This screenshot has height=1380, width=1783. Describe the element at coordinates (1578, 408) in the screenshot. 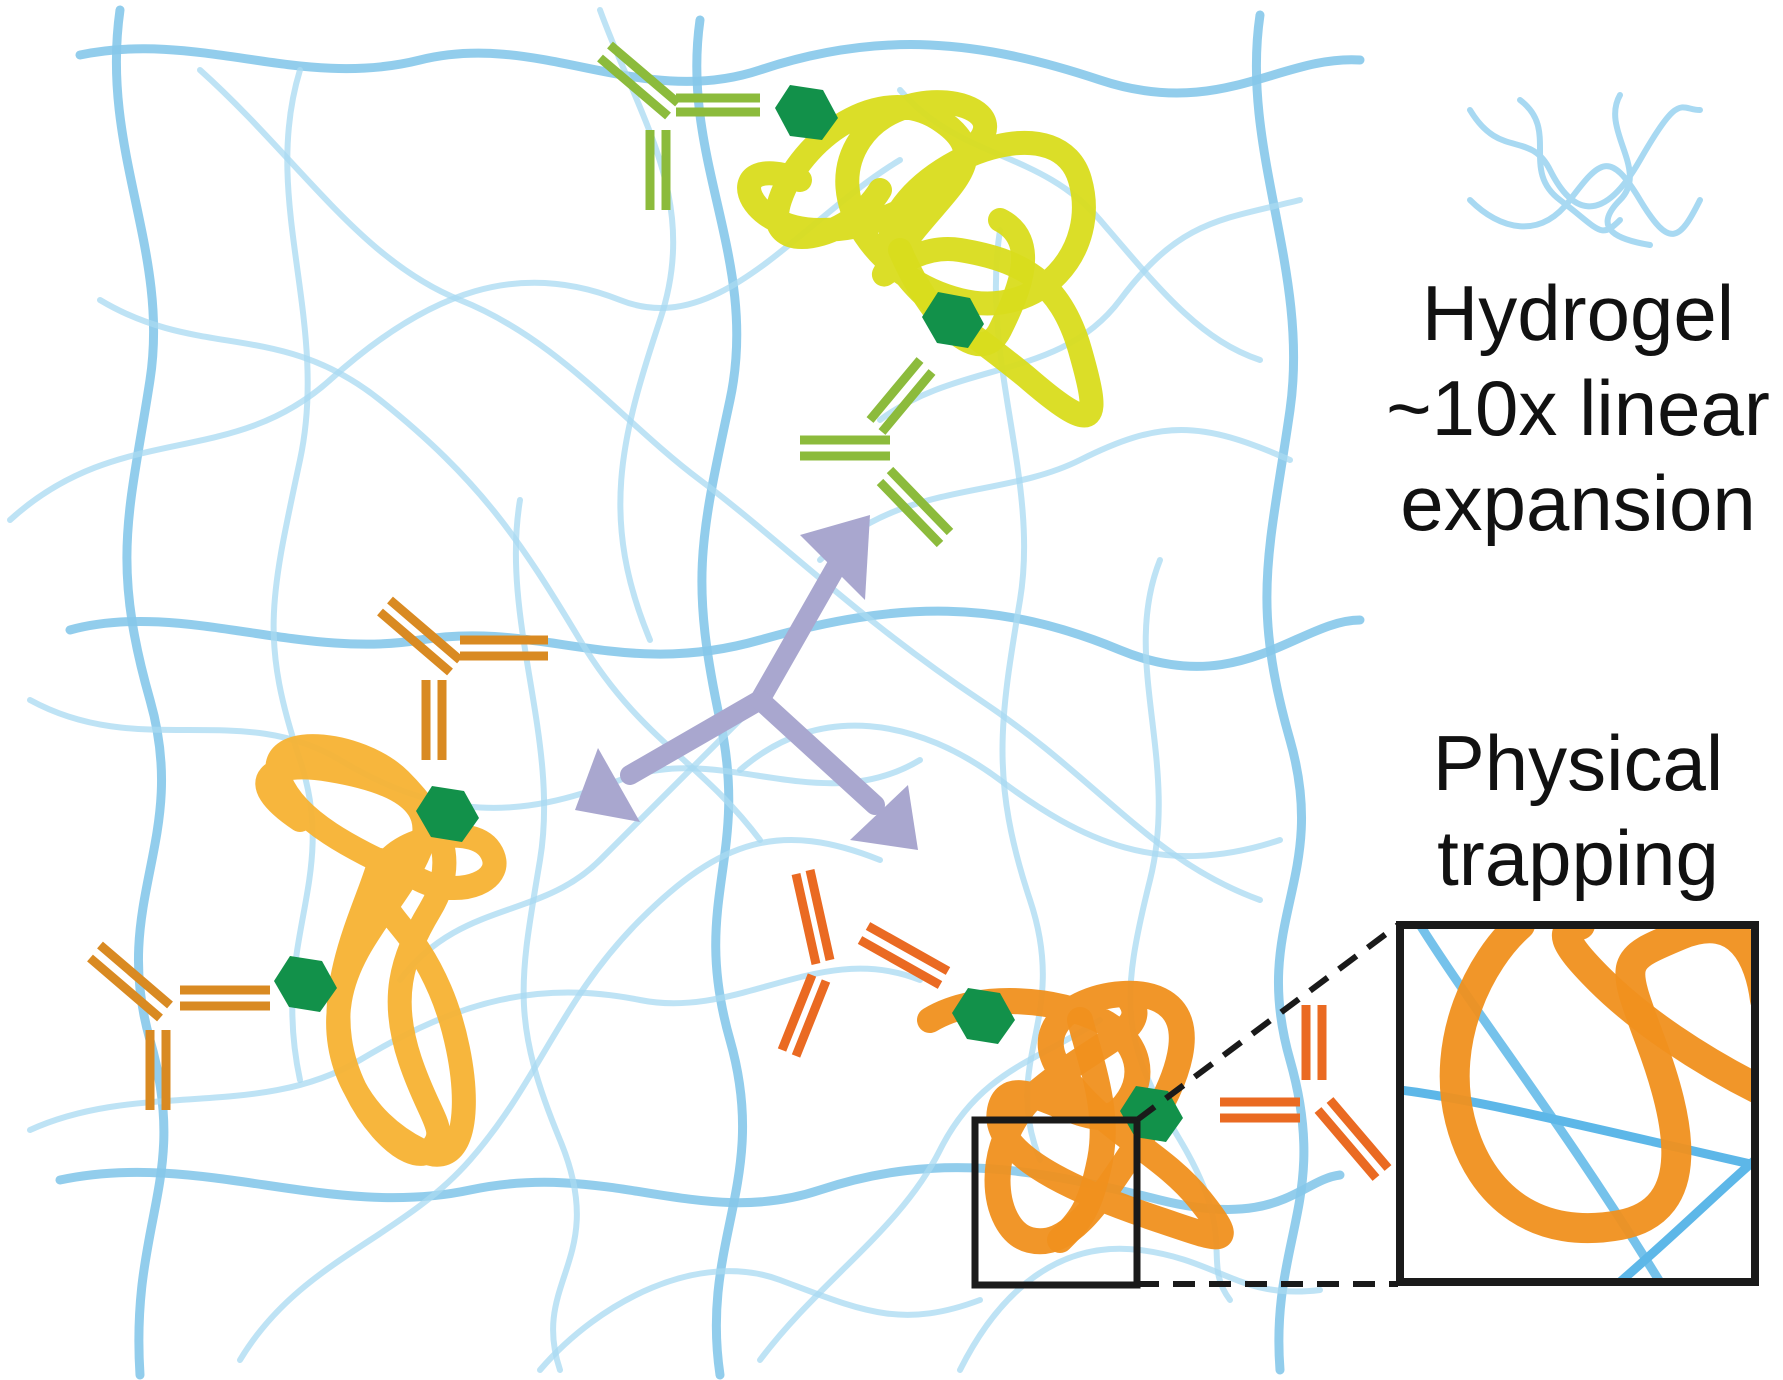

I see `expansion-factor-label: ~10x linear` at that location.